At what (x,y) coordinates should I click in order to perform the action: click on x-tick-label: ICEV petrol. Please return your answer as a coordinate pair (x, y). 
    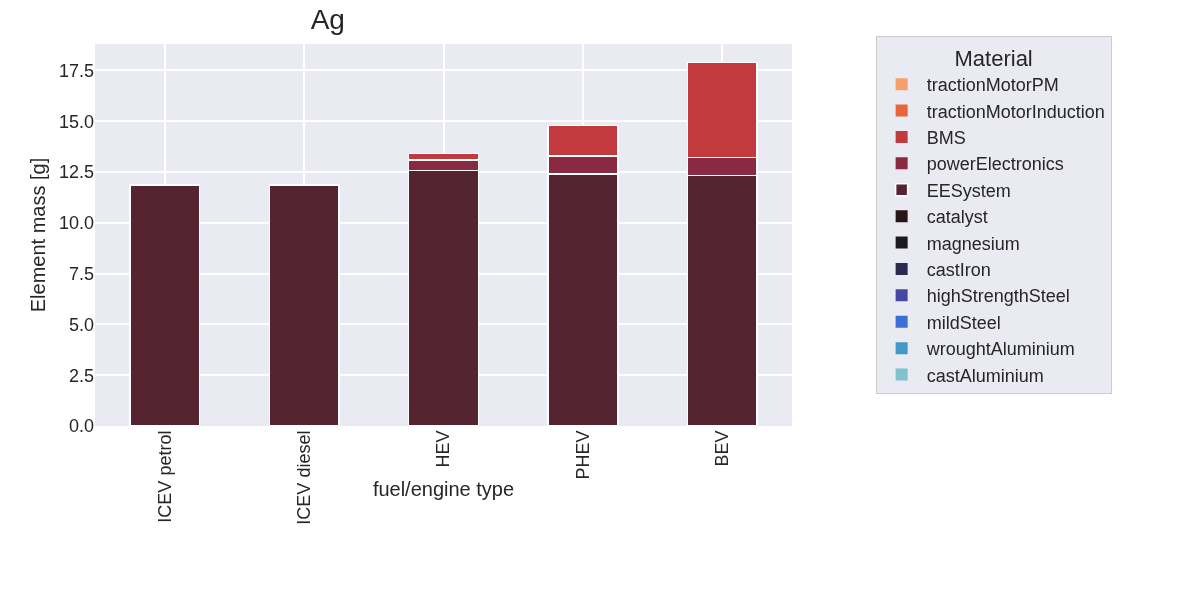
    Looking at the image, I should click on (164, 476).